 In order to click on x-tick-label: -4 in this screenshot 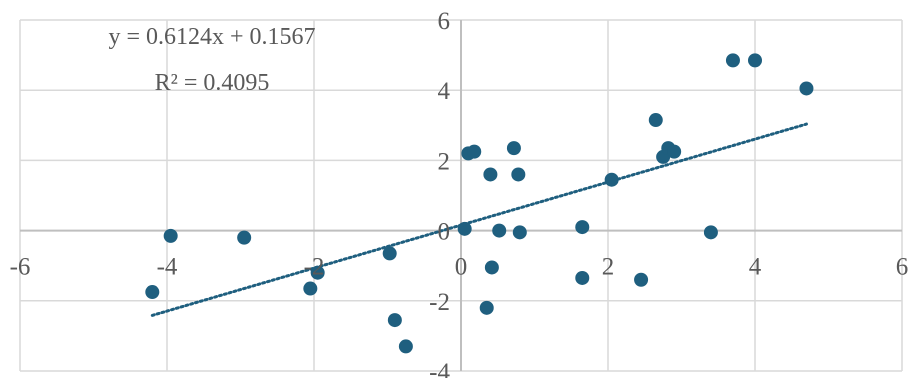, I will do `click(167, 267)`.